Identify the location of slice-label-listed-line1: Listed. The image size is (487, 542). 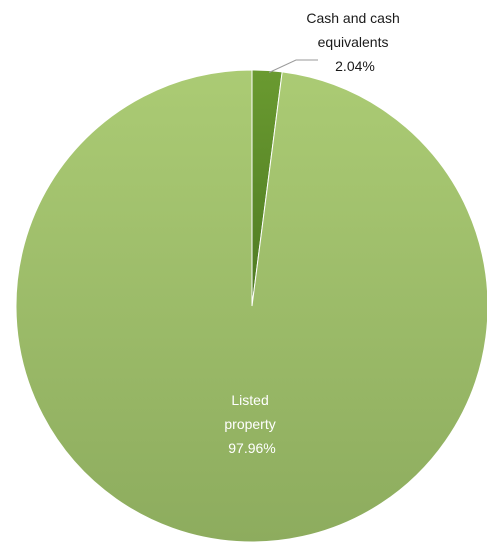
(249, 400).